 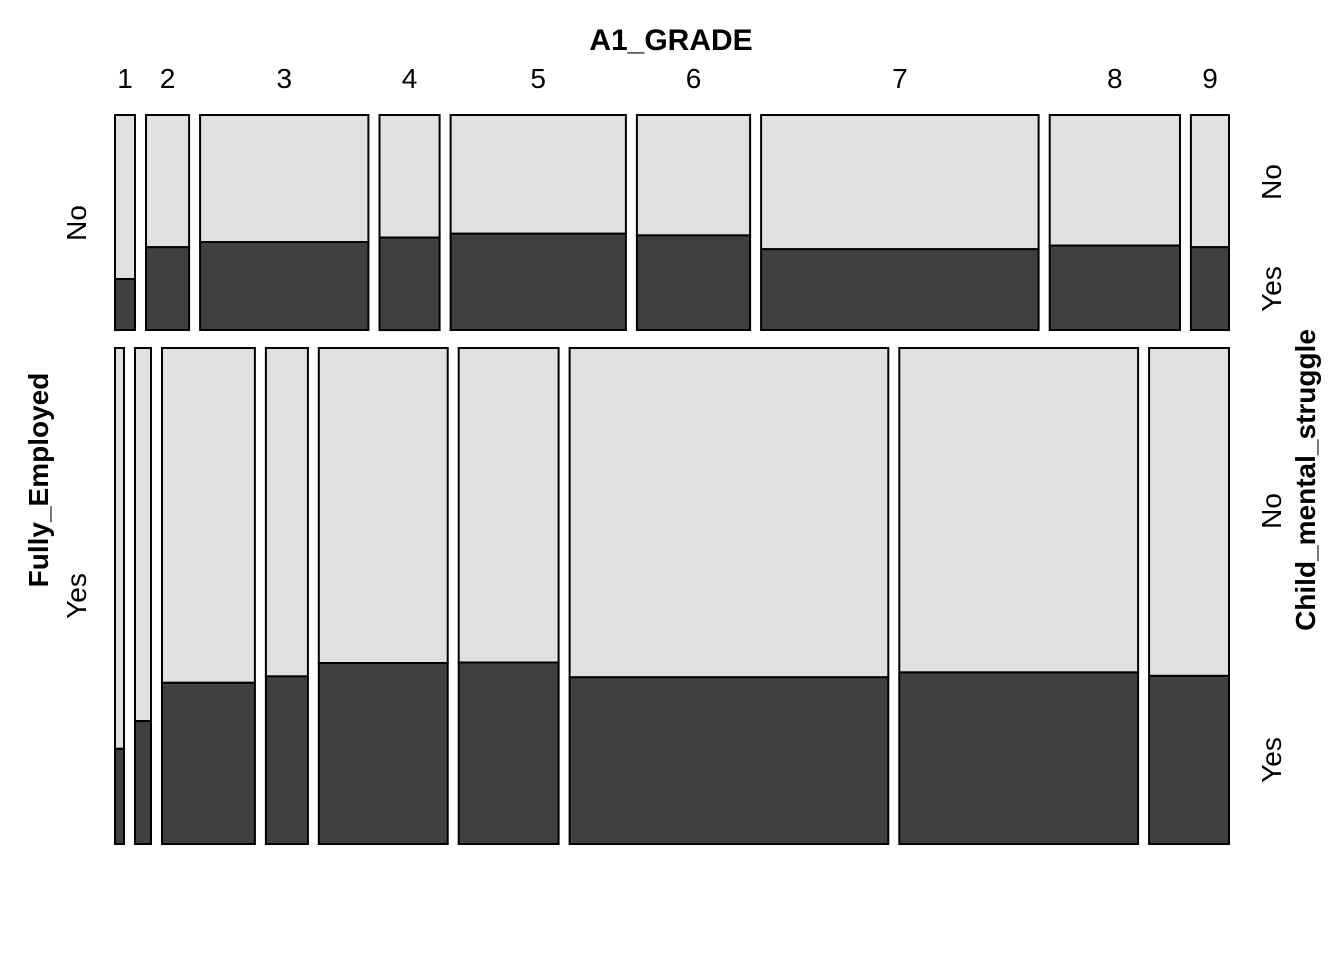 I want to click on row-label-yes: Yes, so click(x=76, y=596).